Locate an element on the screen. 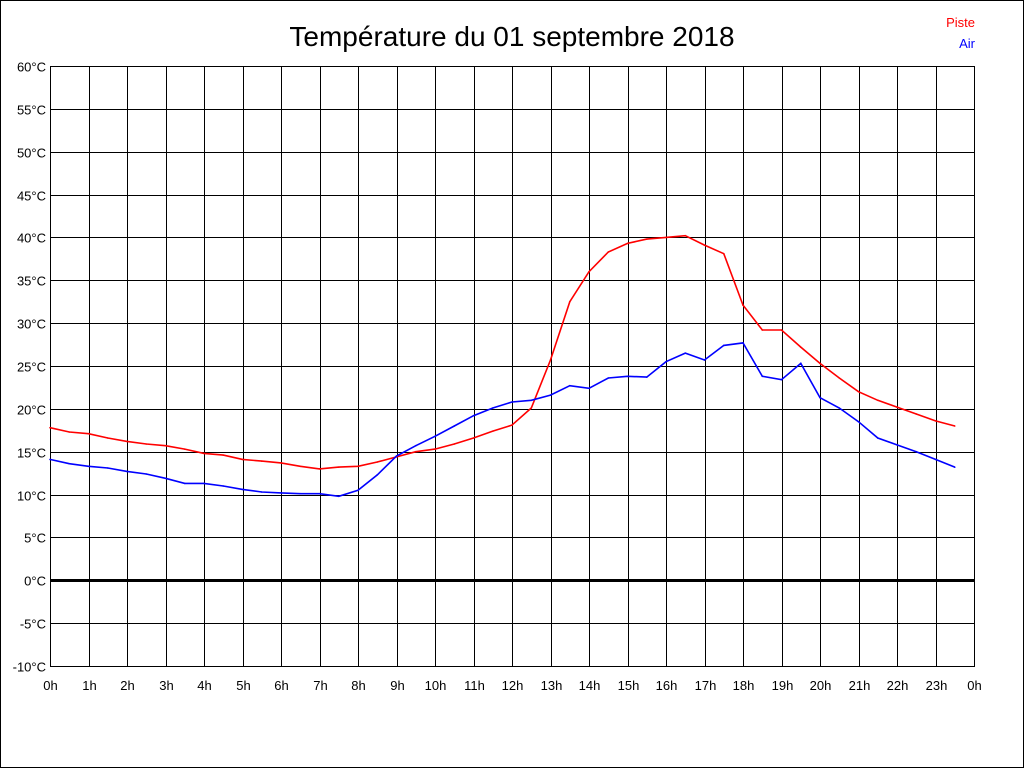  x-tick-label: 13h is located at coordinates (552, 685).